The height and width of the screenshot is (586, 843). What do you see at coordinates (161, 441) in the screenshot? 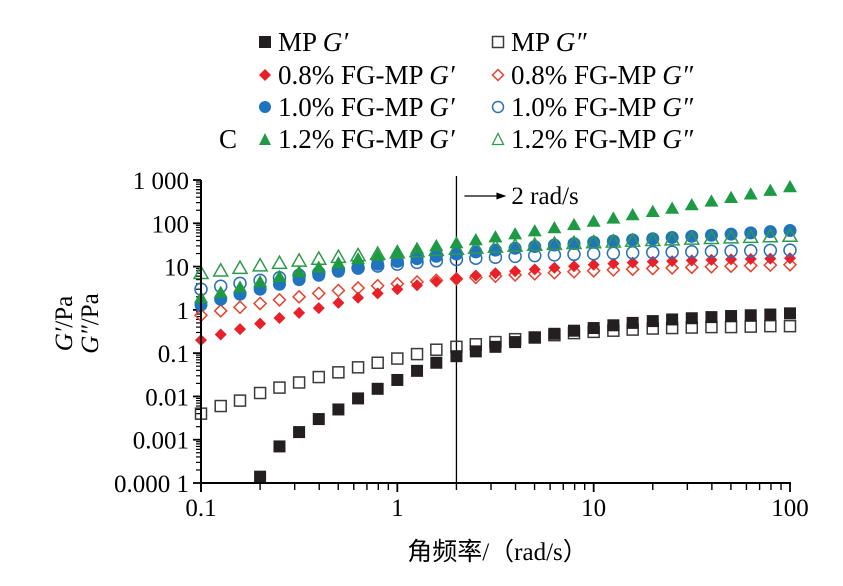
I see `y-tick-label: 0.001` at bounding box center [161, 441].